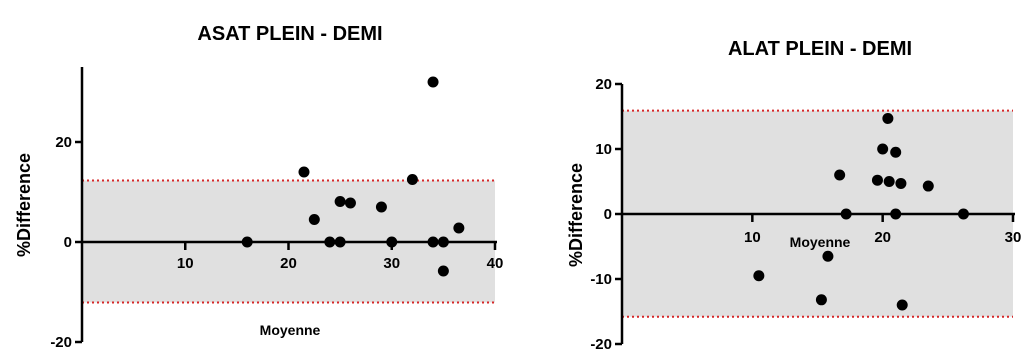  What do you see at coordinates (601, 279) in the screenshot?
I see `y-tick-label: -10` at bounding box center [601, 279].